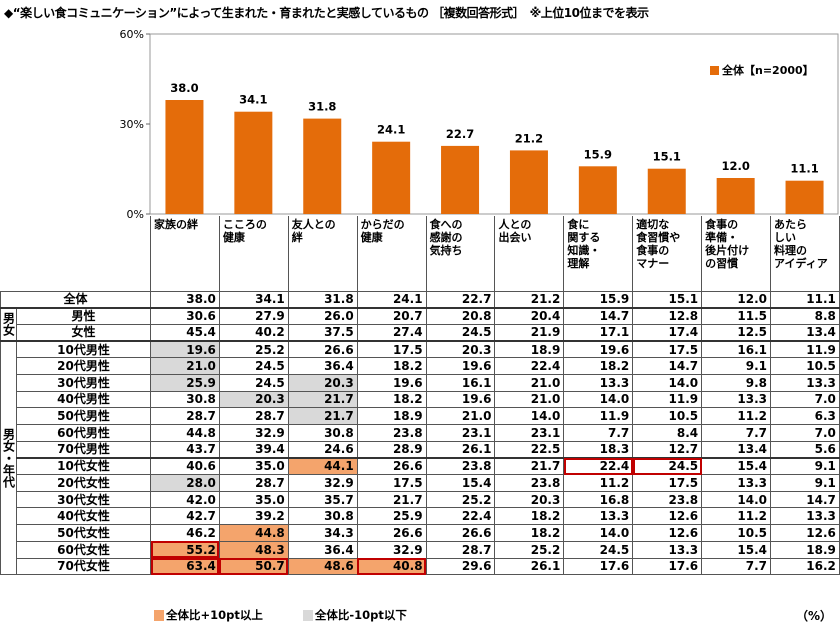  What do you see at coordinates (460, 332) in the screenshot?
I see `table-cell: 24.5` at bounding box center [460, 332].